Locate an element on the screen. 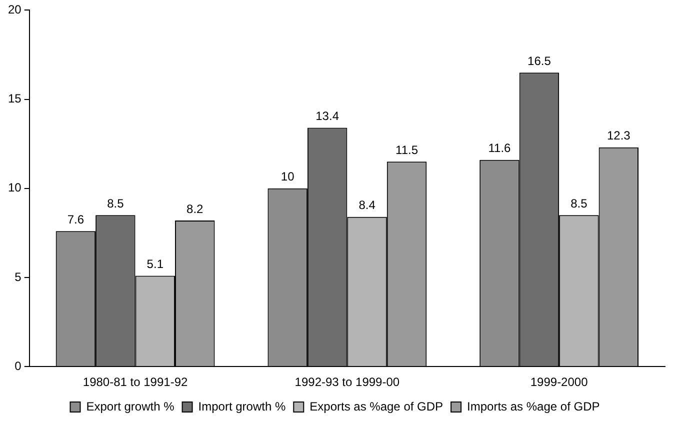 This screenshot has height=428, width=675. x-tick-label: 1992-93 to 1999-00 is located at coordinates (347, 382).